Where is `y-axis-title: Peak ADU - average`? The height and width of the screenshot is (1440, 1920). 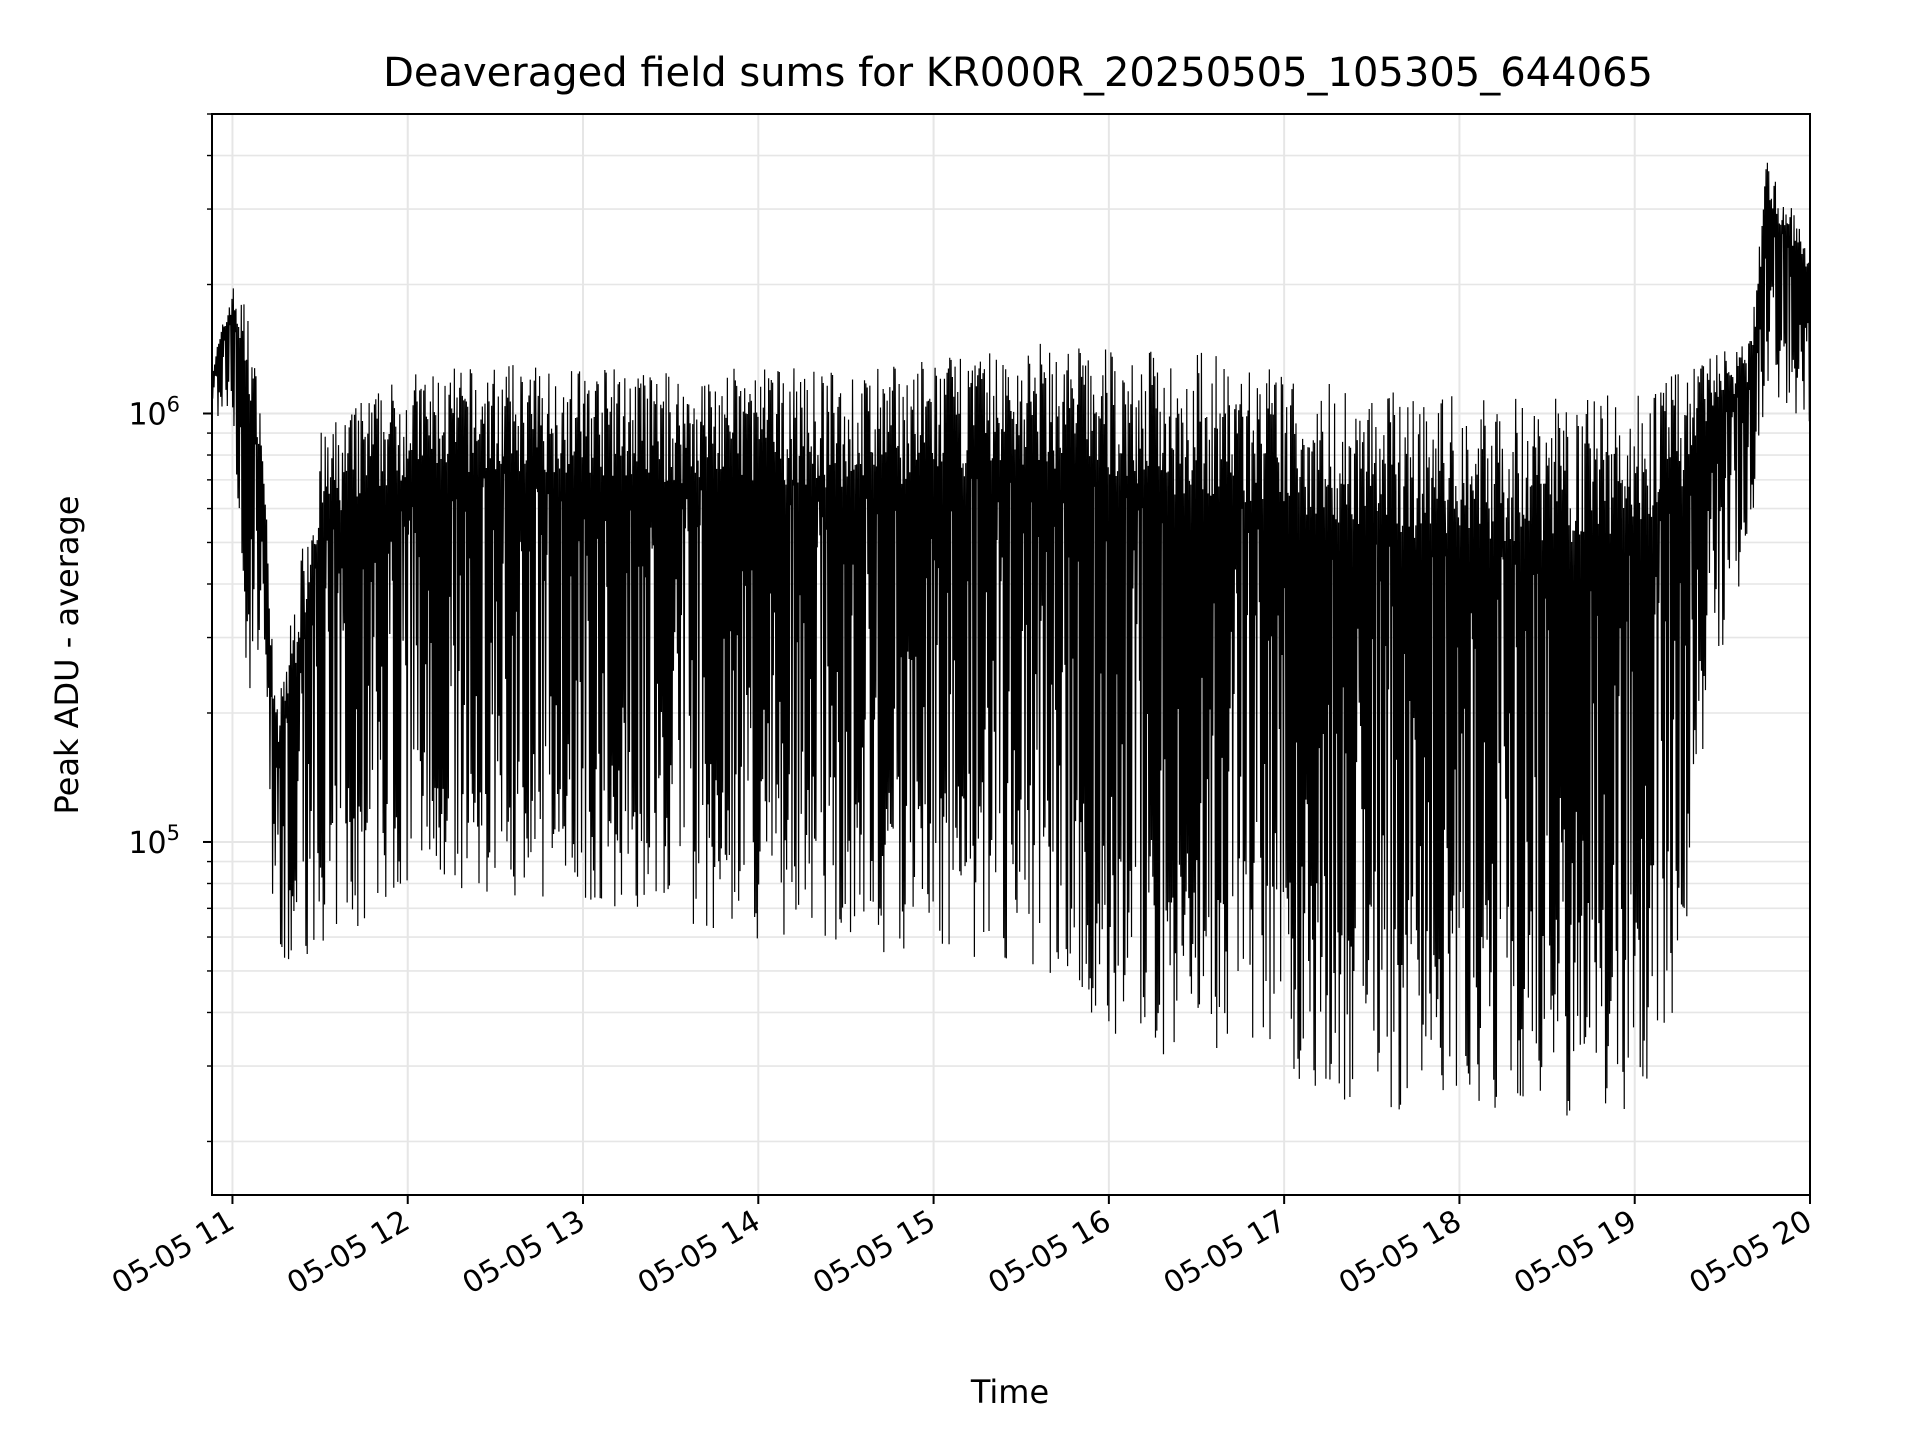 y-axis-title: Peak ADU - average is located at coordinates (67, 655).